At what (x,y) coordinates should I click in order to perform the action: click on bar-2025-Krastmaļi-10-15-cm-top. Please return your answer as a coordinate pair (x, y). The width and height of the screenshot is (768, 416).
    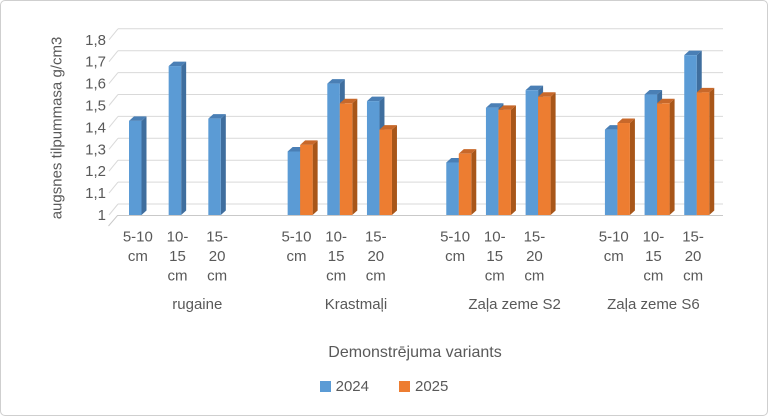
    Looking at the image, I should click on (348, 101).